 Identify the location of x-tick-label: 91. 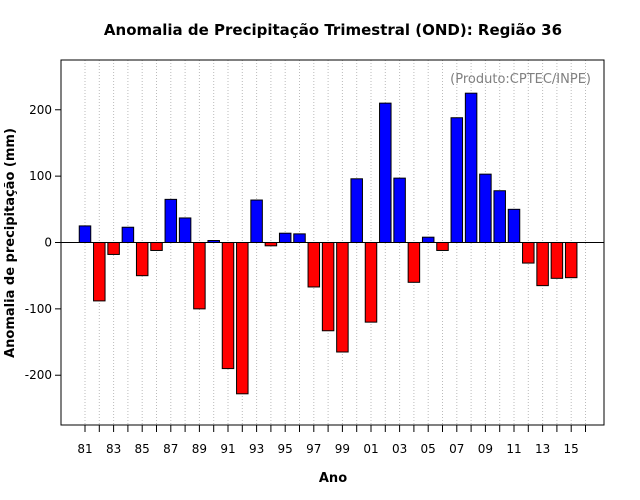
(227, 449).